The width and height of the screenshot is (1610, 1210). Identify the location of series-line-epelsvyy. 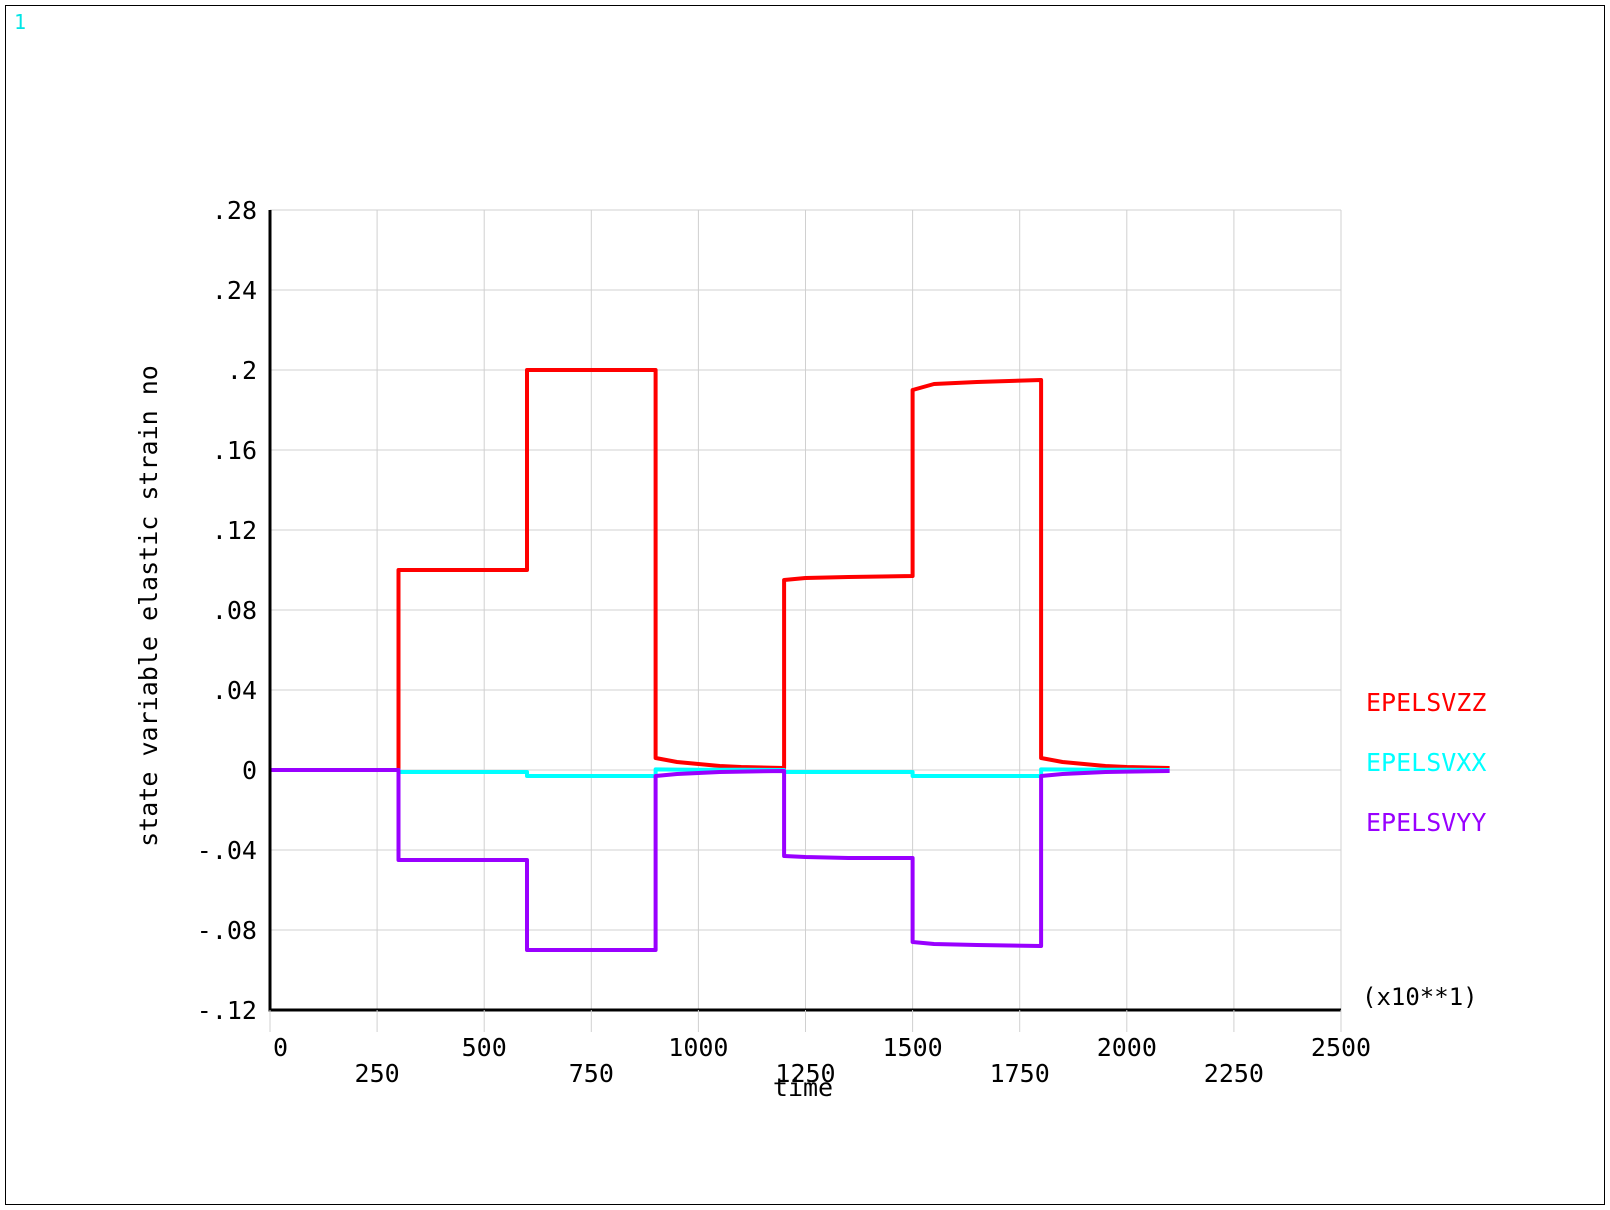
(720, 860).